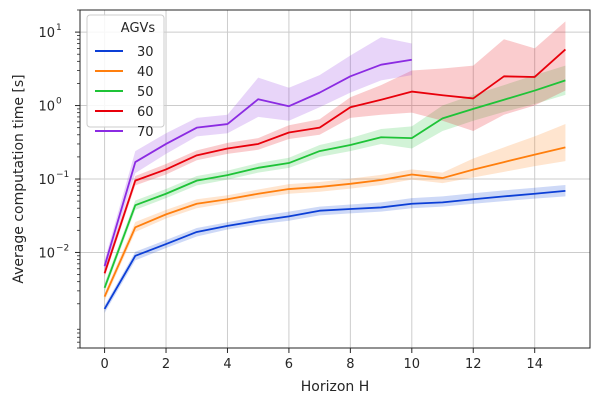 This screenshot has width=600, height=401. Describe the element at coordinates (59, 102) in the screenshot. I see `y-tick-label-exponent: 0` at that location.